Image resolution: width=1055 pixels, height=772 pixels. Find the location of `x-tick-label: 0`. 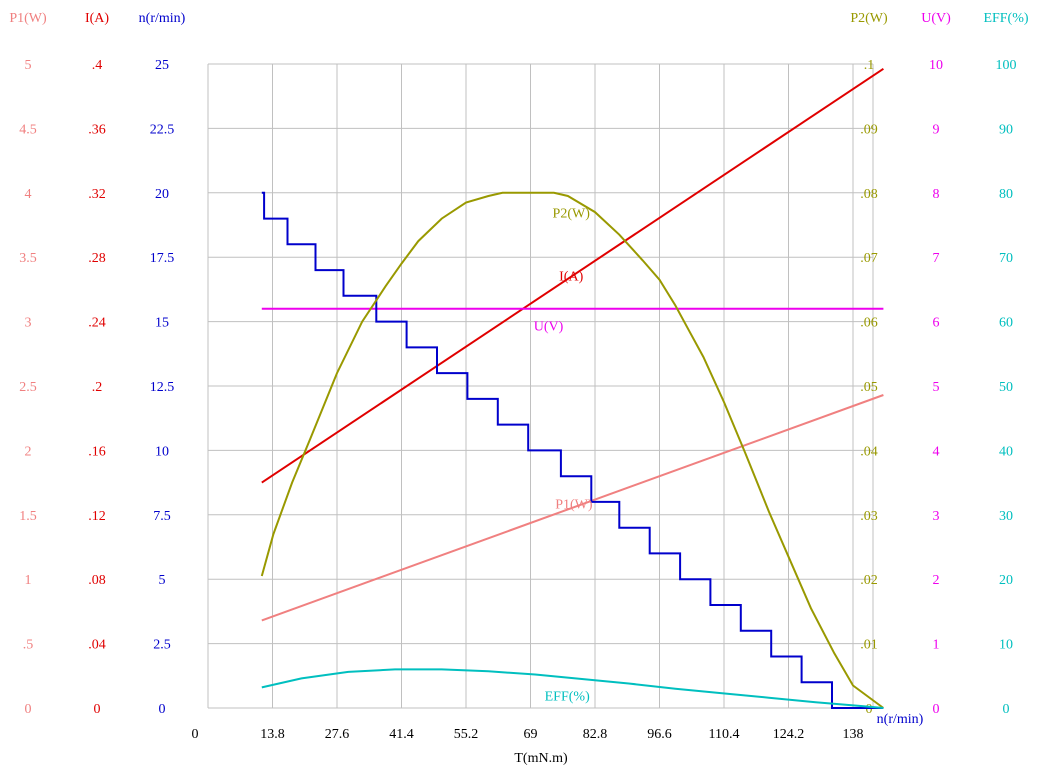

x-tick-label: 0 is located at coordinates (195, 734).